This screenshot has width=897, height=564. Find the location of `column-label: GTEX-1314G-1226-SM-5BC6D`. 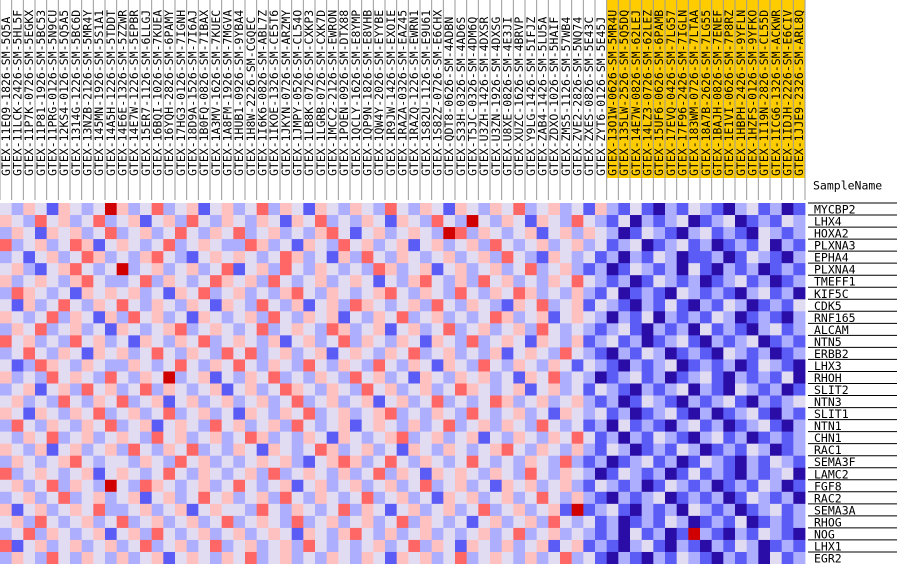

column-label: GTEX-1314G-1226-SM-5BC6D is located at coordinates (76, 93).